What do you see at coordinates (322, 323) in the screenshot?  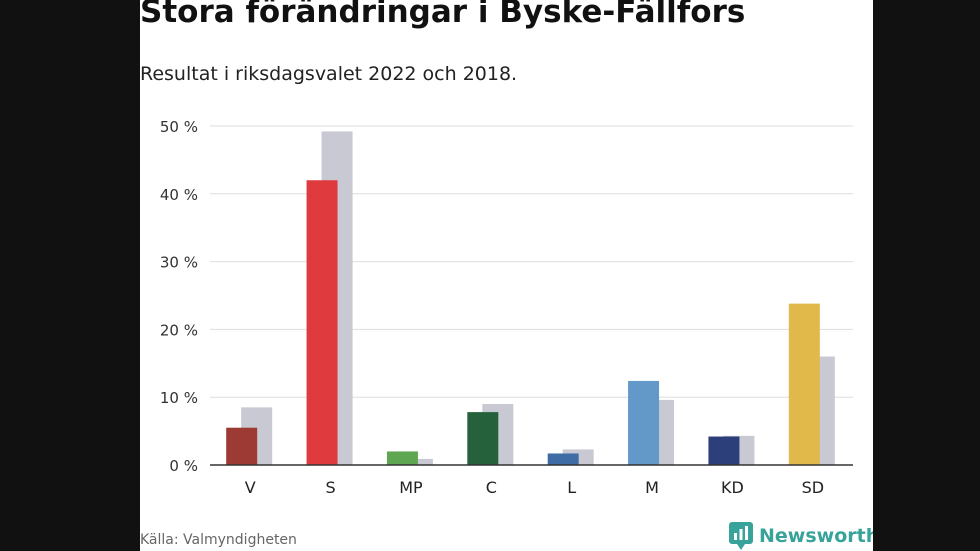 I see `bar-2022-s` at bounding box center [322, 323].